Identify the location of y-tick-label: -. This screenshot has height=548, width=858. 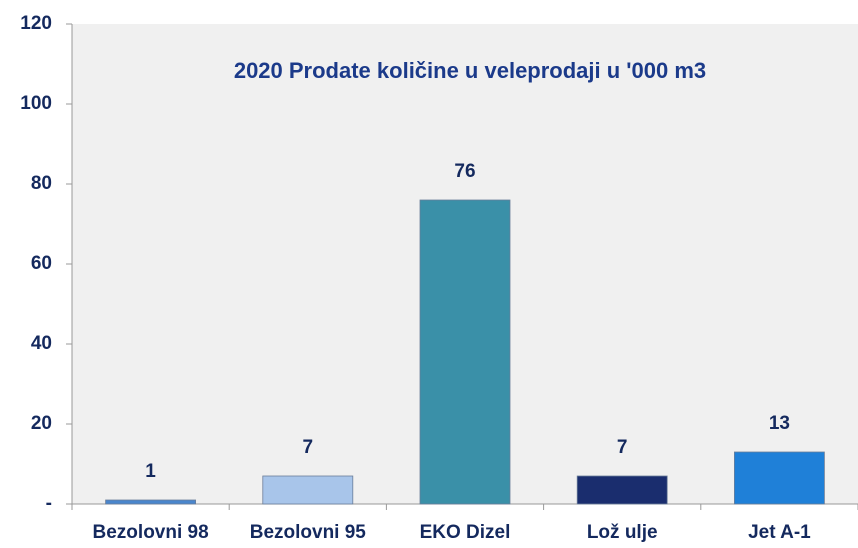
(49, 503).